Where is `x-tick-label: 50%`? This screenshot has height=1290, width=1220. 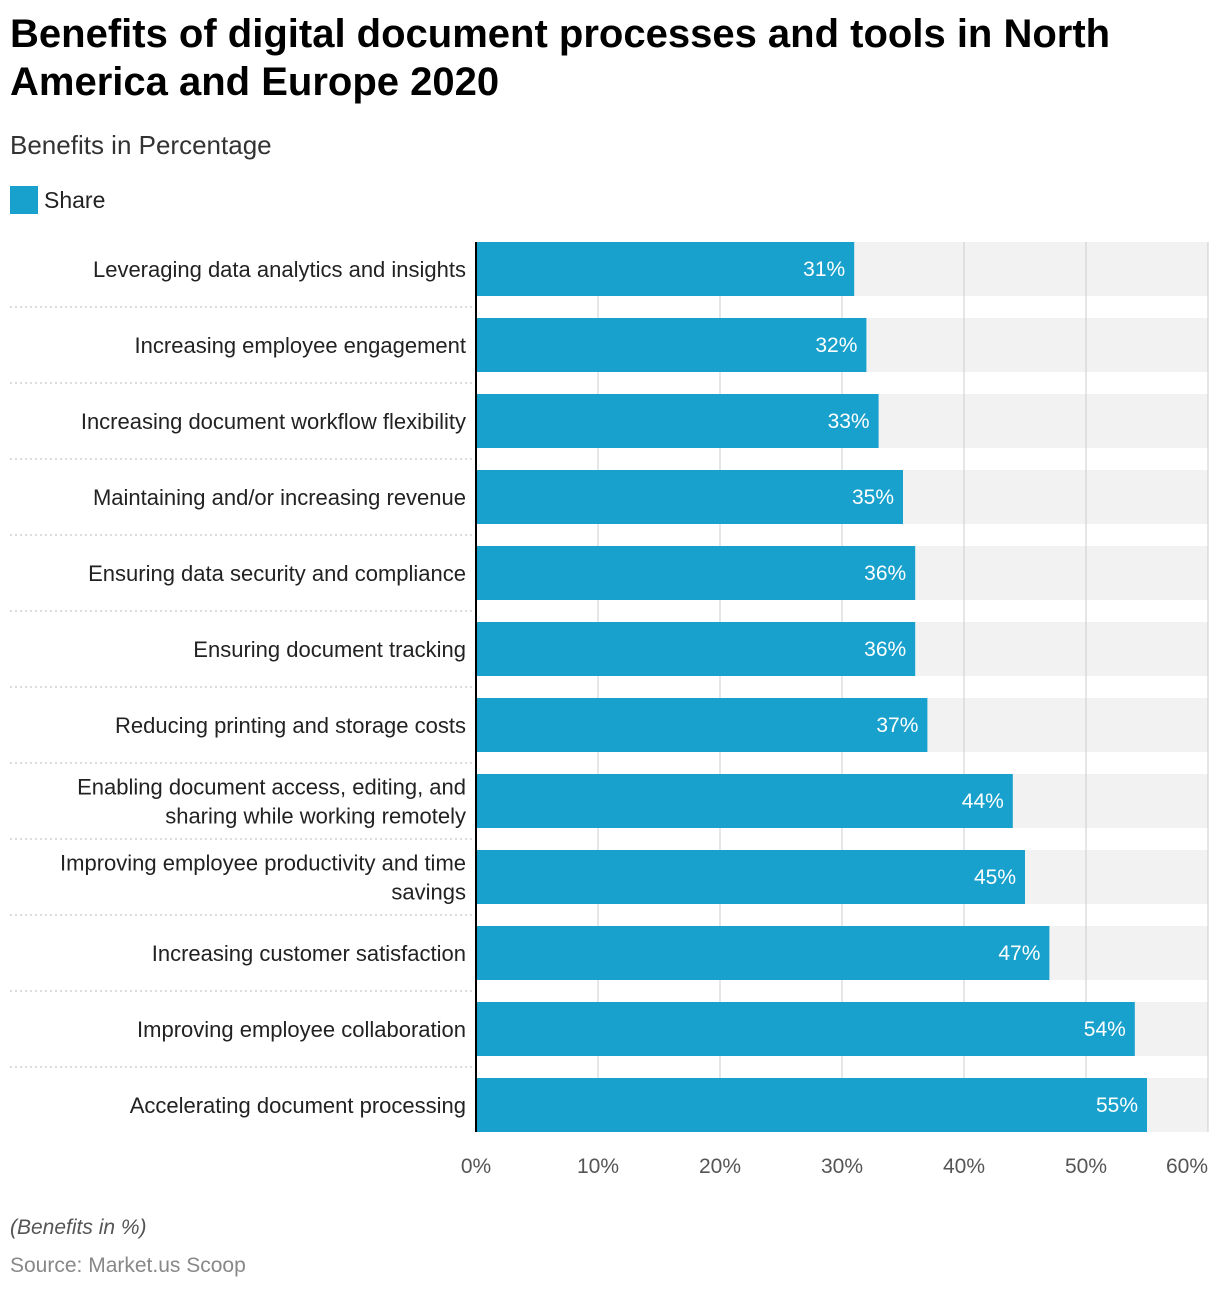
x-tick-label: 50% is located at coordinates (1086, 1166).